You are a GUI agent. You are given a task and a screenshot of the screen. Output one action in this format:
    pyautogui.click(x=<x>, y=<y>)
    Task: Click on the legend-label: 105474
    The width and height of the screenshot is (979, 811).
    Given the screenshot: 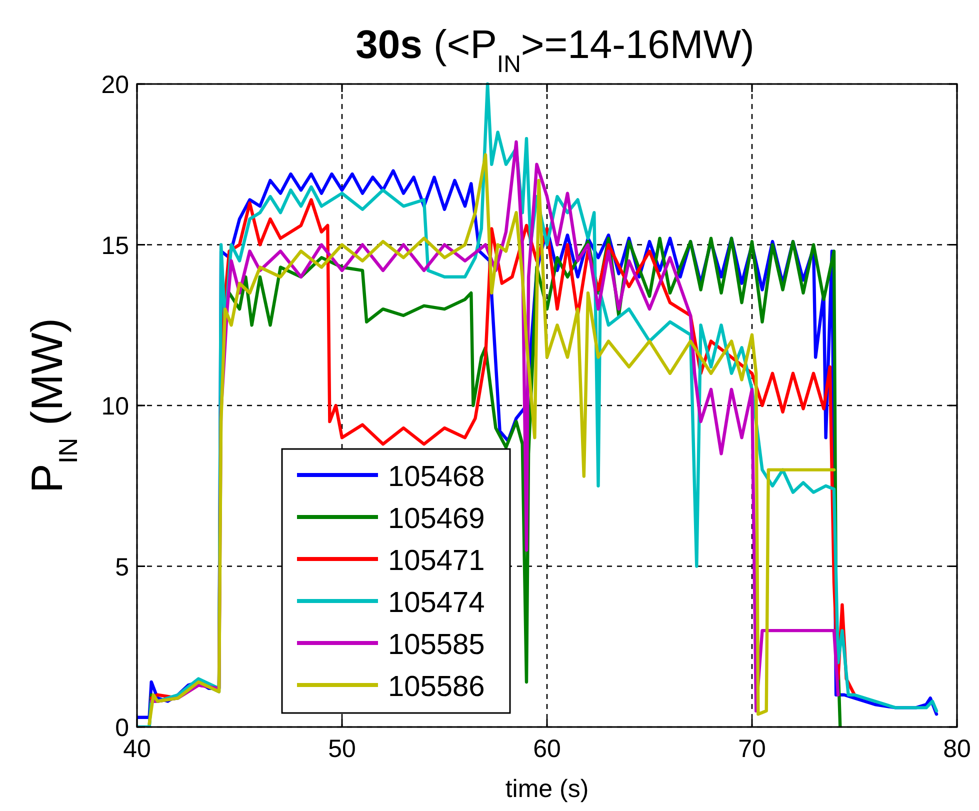 What is the action you would take?
    pyautogui.click(x=436, y=603)
    